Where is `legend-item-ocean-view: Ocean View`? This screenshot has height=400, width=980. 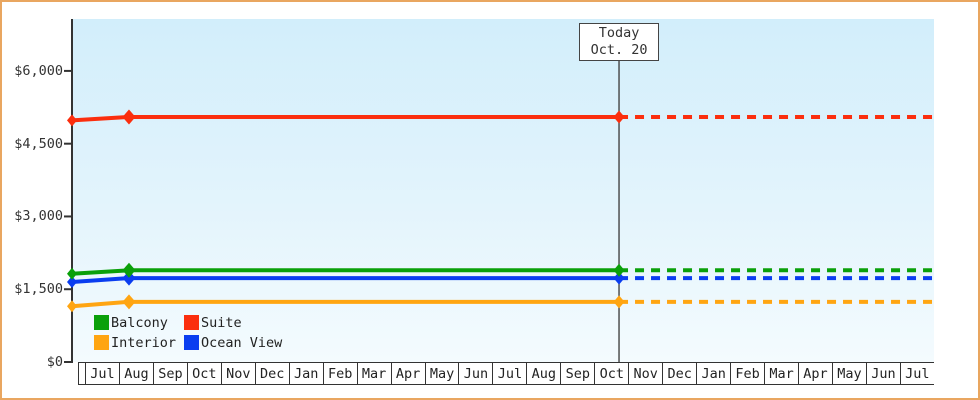 legend-item-ocean-view: Ocean View is located at coordinates (233, 342).